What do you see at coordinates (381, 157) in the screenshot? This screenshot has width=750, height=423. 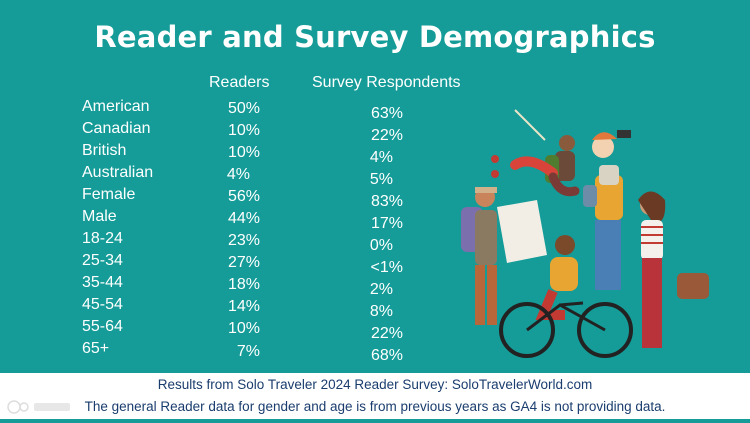 I see `respondents-value-british: 4%` at bounding box center [381, 157].